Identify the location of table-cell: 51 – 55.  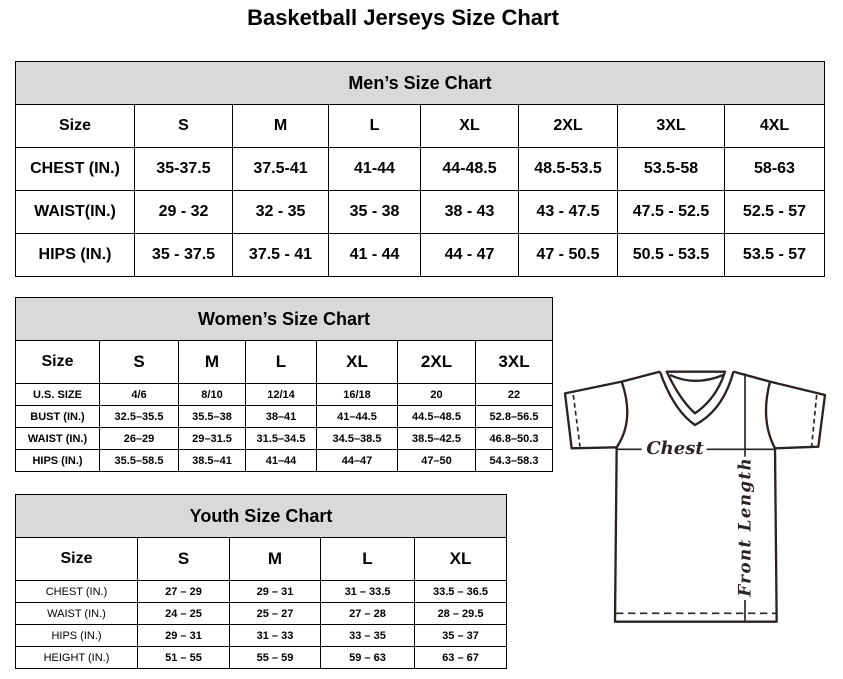
(183, 657).